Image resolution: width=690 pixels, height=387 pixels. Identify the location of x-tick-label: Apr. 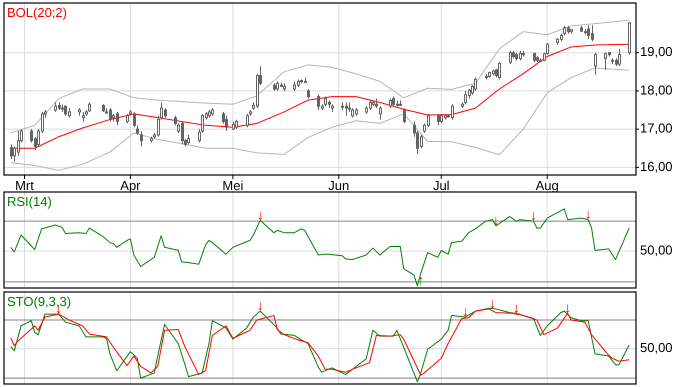
(131, 185).